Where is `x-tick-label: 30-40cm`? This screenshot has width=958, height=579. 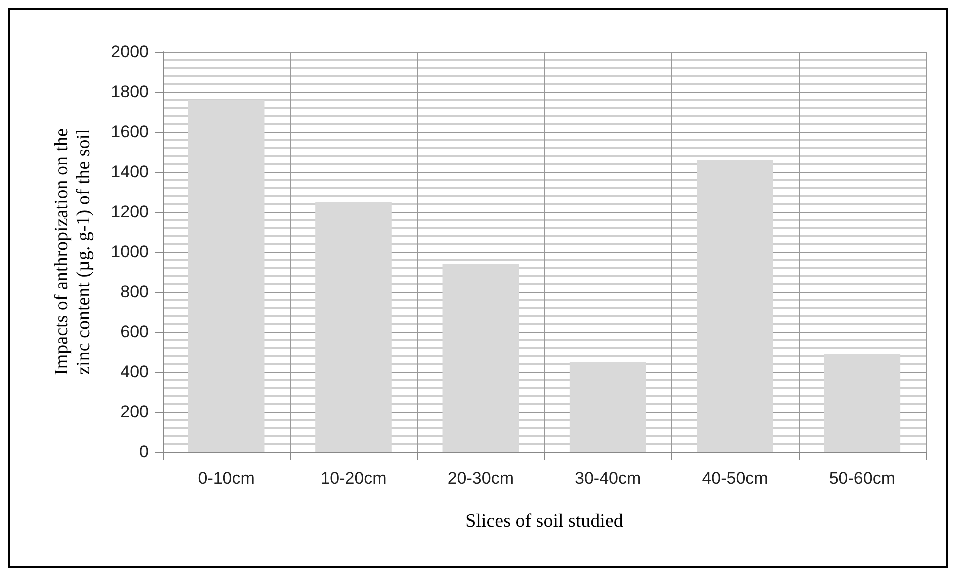 x-tick-label: 30-40cm is located at coordinates (608, 478).